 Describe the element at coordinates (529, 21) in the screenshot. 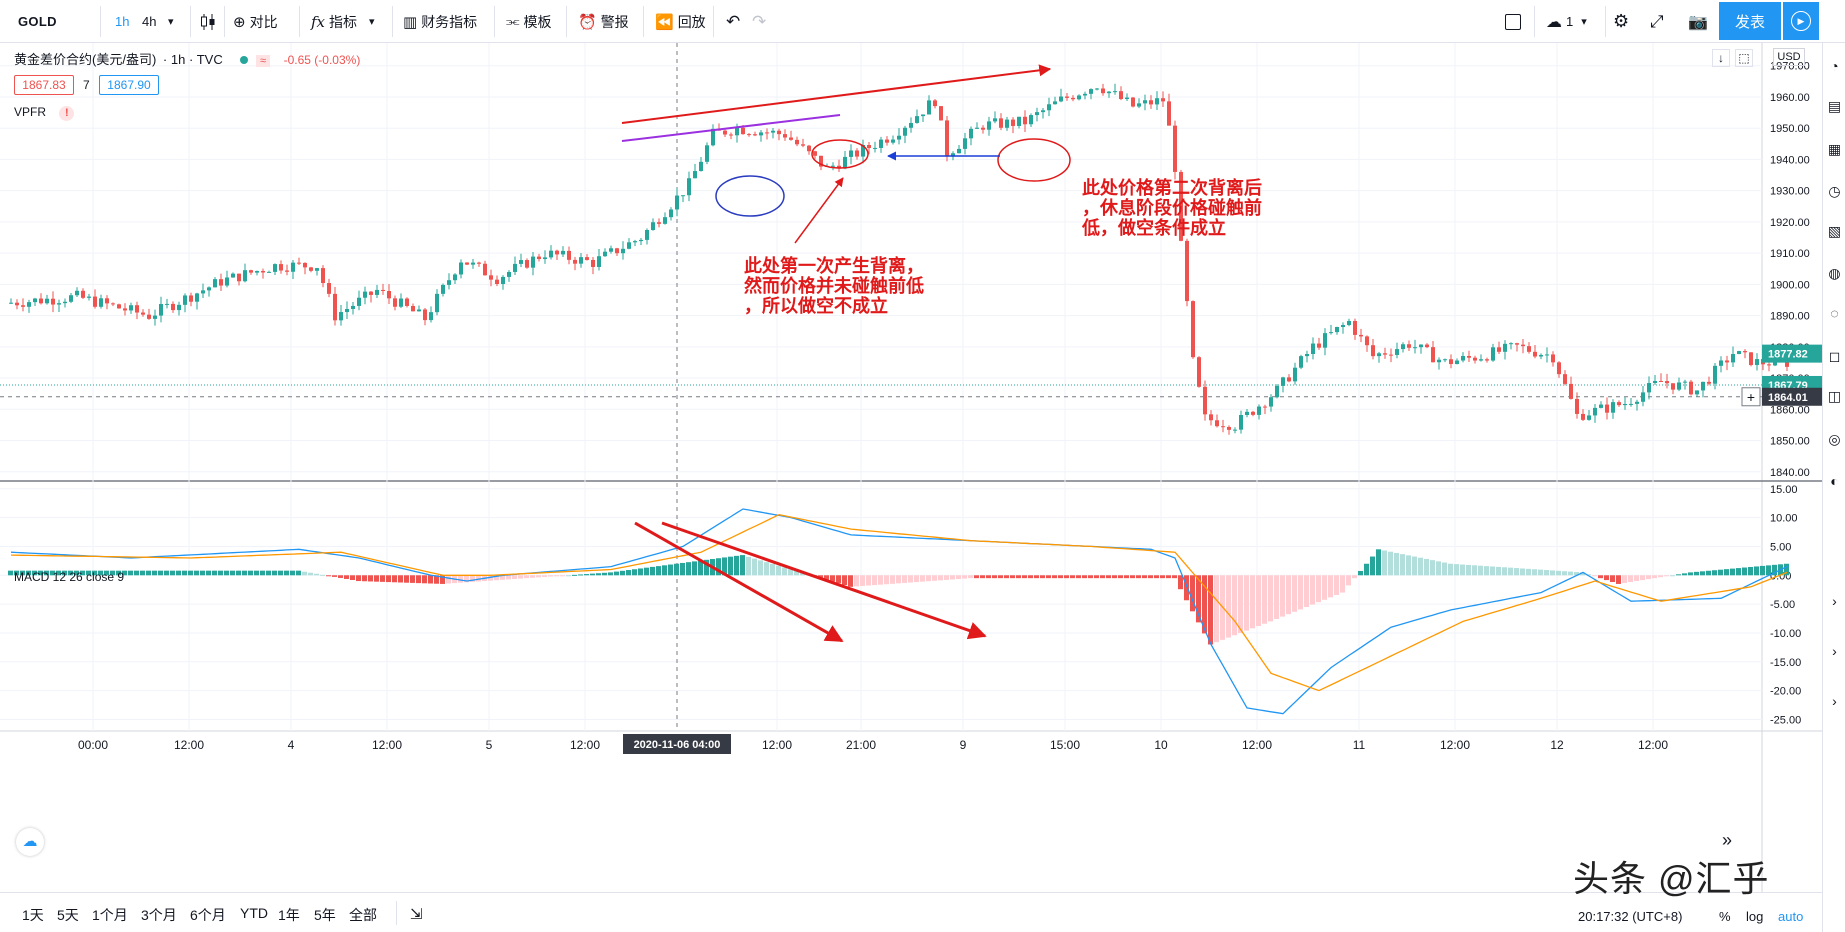

I see `templates-button: ⫘ 模板` at that location.